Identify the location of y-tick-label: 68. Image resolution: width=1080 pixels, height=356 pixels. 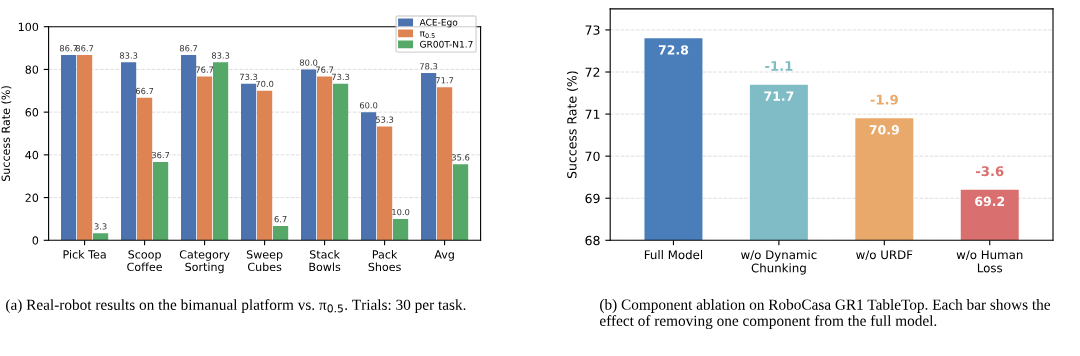
(592, 240).